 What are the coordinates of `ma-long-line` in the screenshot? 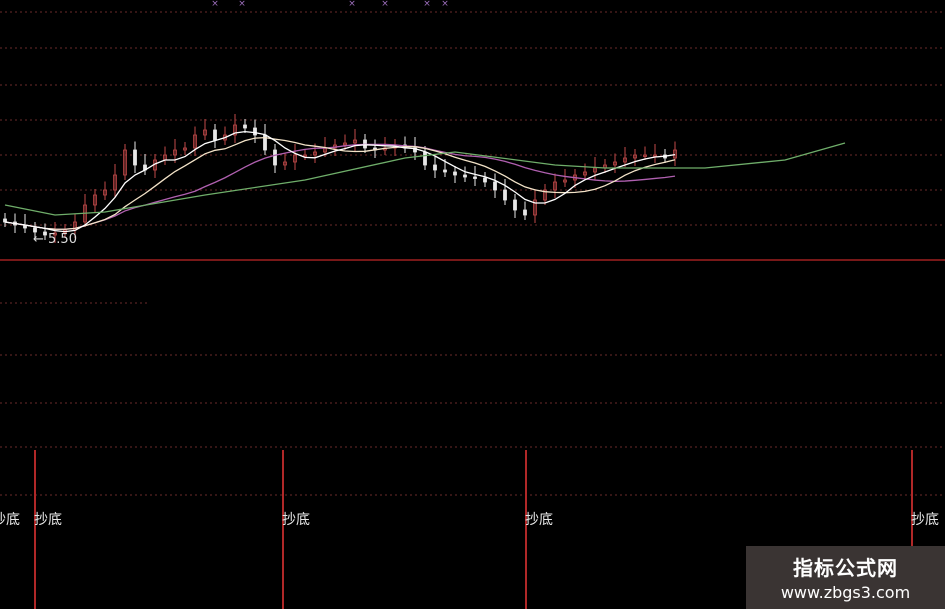 It's located at (425, 179).